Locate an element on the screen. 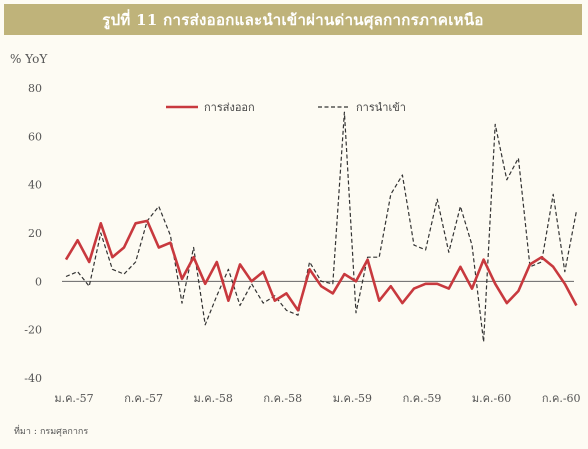  x-tick-label: ก.ค.-58 is located at coordinates (282, 398).